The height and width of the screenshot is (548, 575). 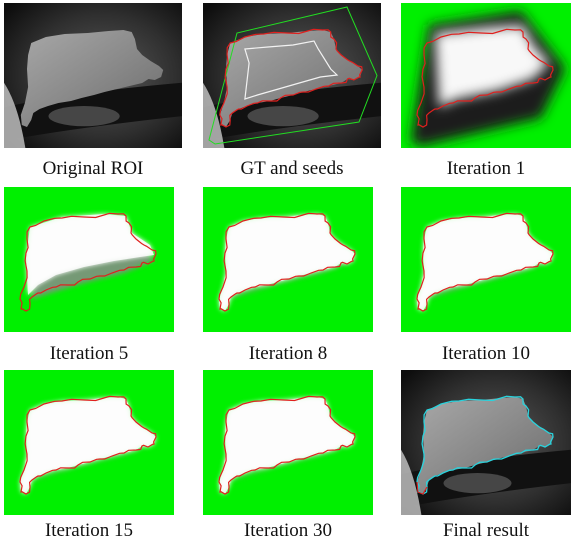 What do you see at coordinates (292, 168) in the screenshot?
I see `caption-gt-and-seeds: GT and seeds` at bounding box center [292, 168].